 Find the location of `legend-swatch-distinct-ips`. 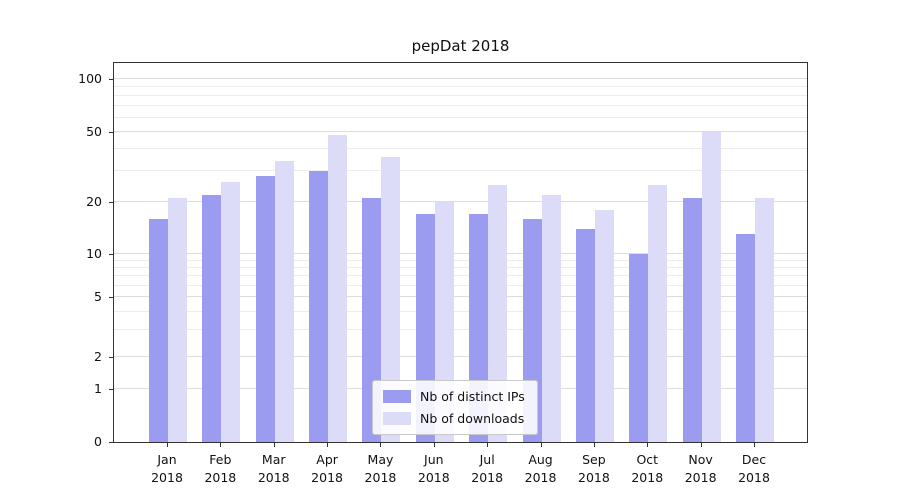

legend-swatch-distinct-ips is located at coordinates (397, 396).